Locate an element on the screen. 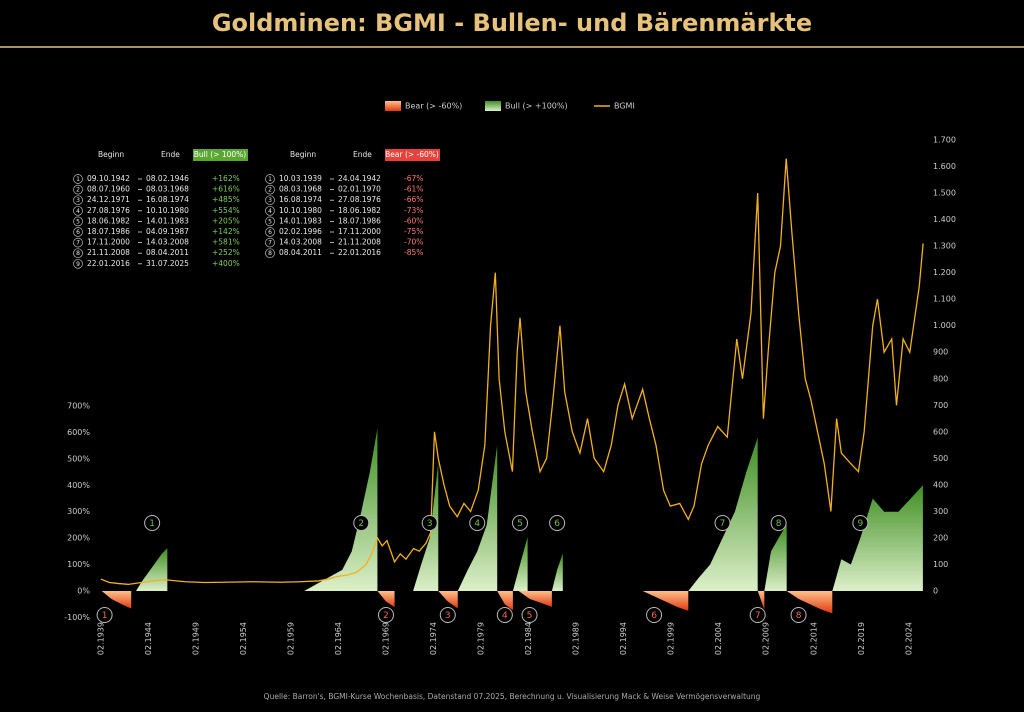 The height and width of the screenshot is (712, 1024). x-tick-label: 02.2024 is located at coordinates (908, 638).